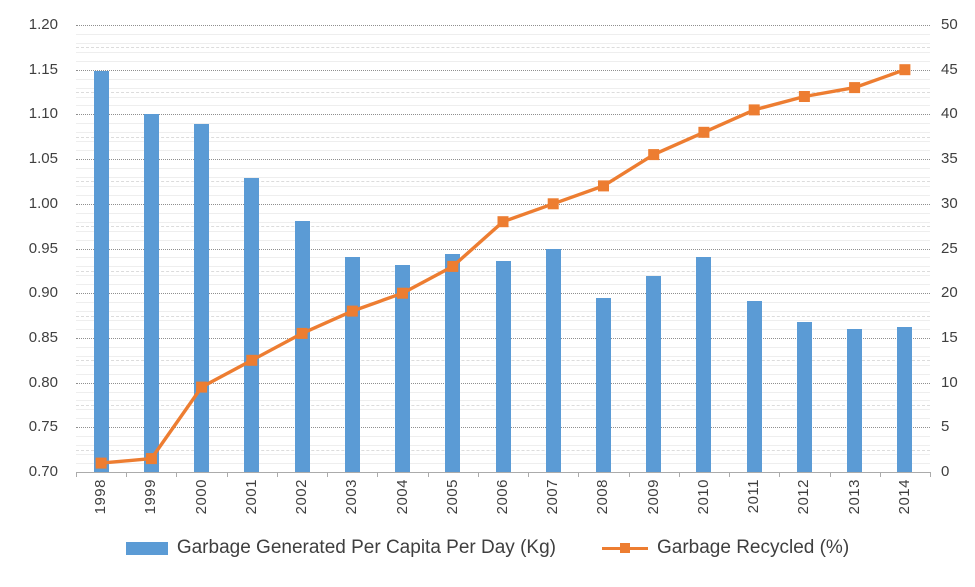 This screenshot has width=975, height=587. I want to click on right-axis-tick-label: 5, so click(945, 427).